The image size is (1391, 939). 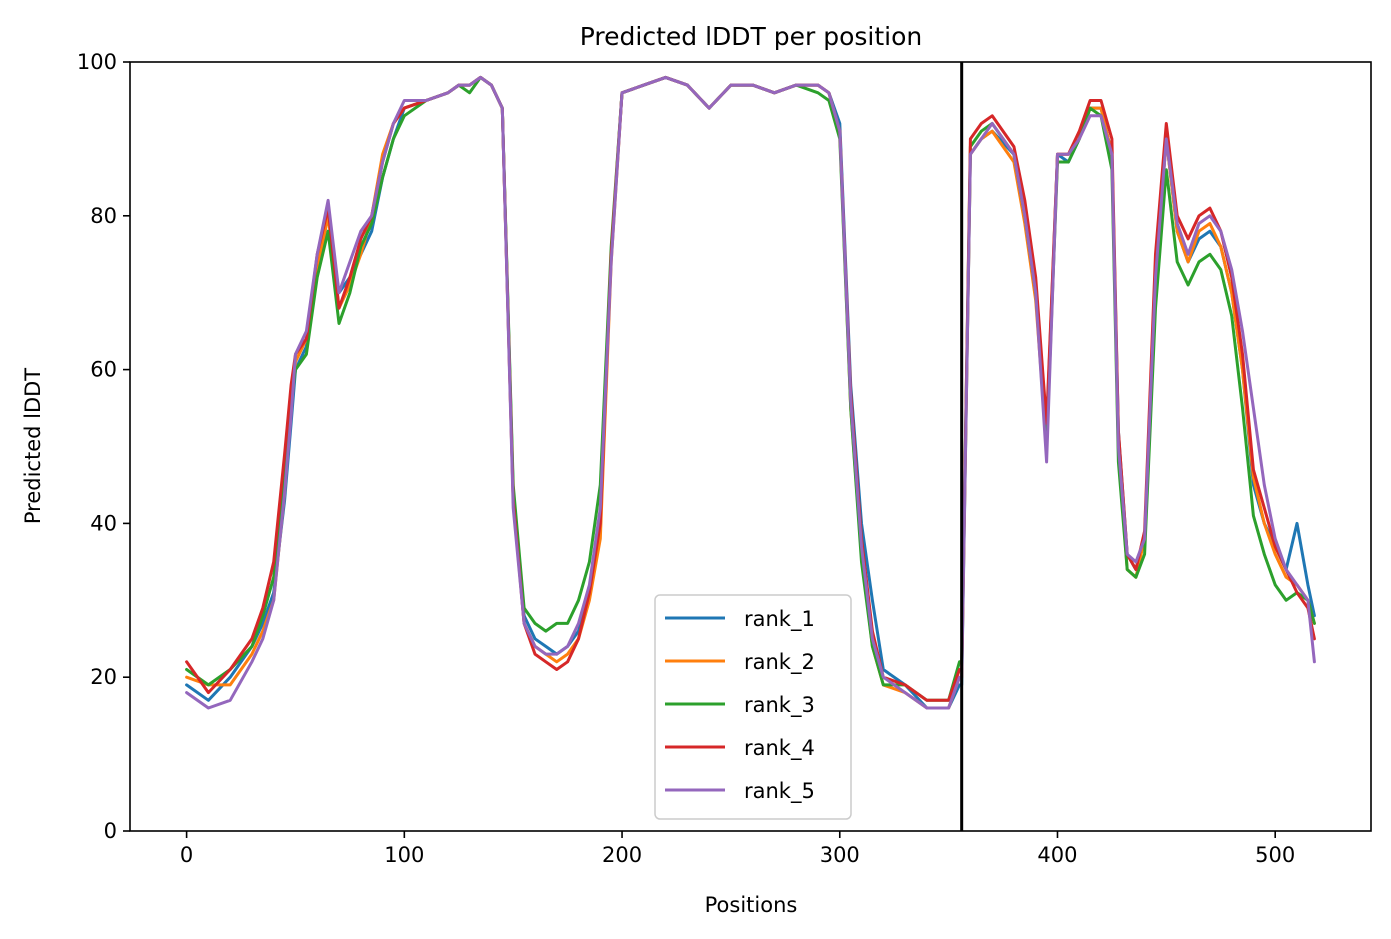 I want to click on y-axis: 0 20 40 60 80 100, so click(x=103, y=446).